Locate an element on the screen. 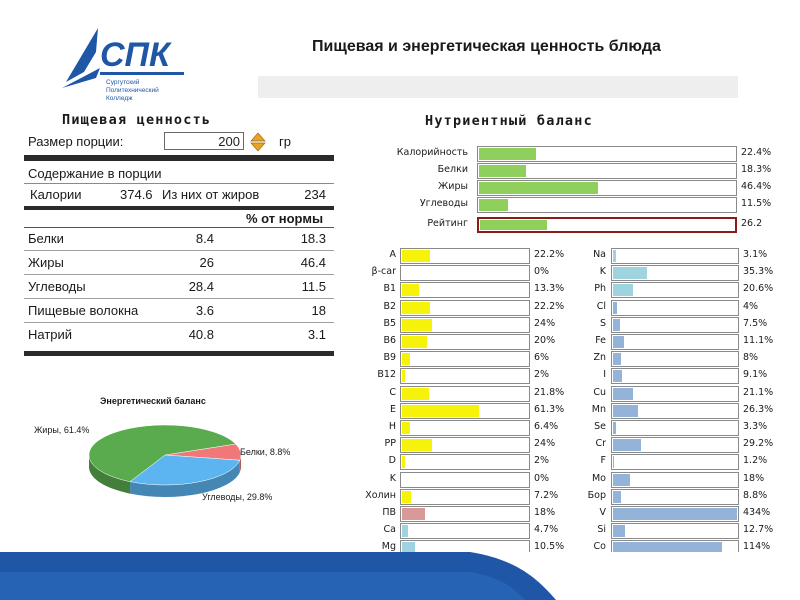 This screenshot has width=800, height=600. logo-line1: Сургутский is located at coordinates (123, 82).